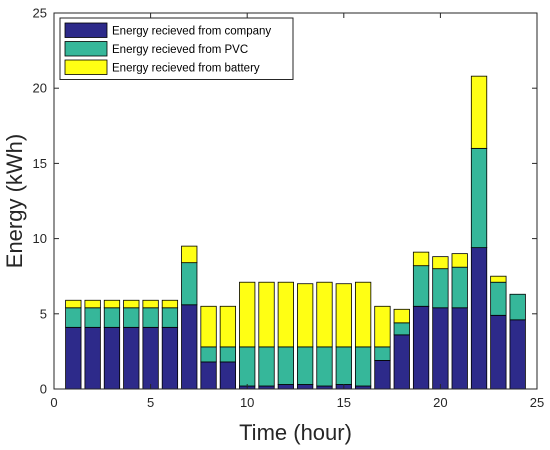 This screenshot has height=450, width=550. Describe the element at coordinates (537, 402) in the screenshot. I see `x-tick-label: 25` at that location.